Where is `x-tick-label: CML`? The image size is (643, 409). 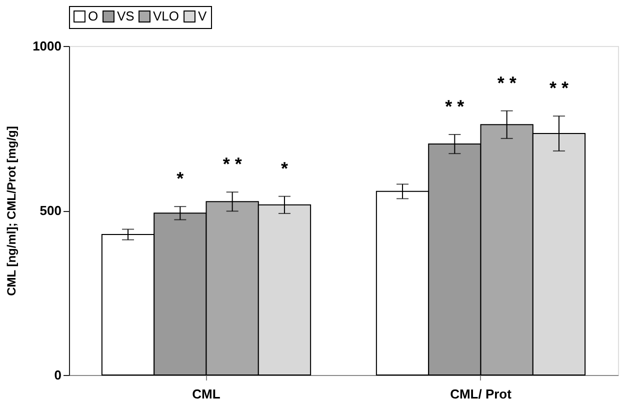
x-tick-label: CML is located at coordinates (206, 394).